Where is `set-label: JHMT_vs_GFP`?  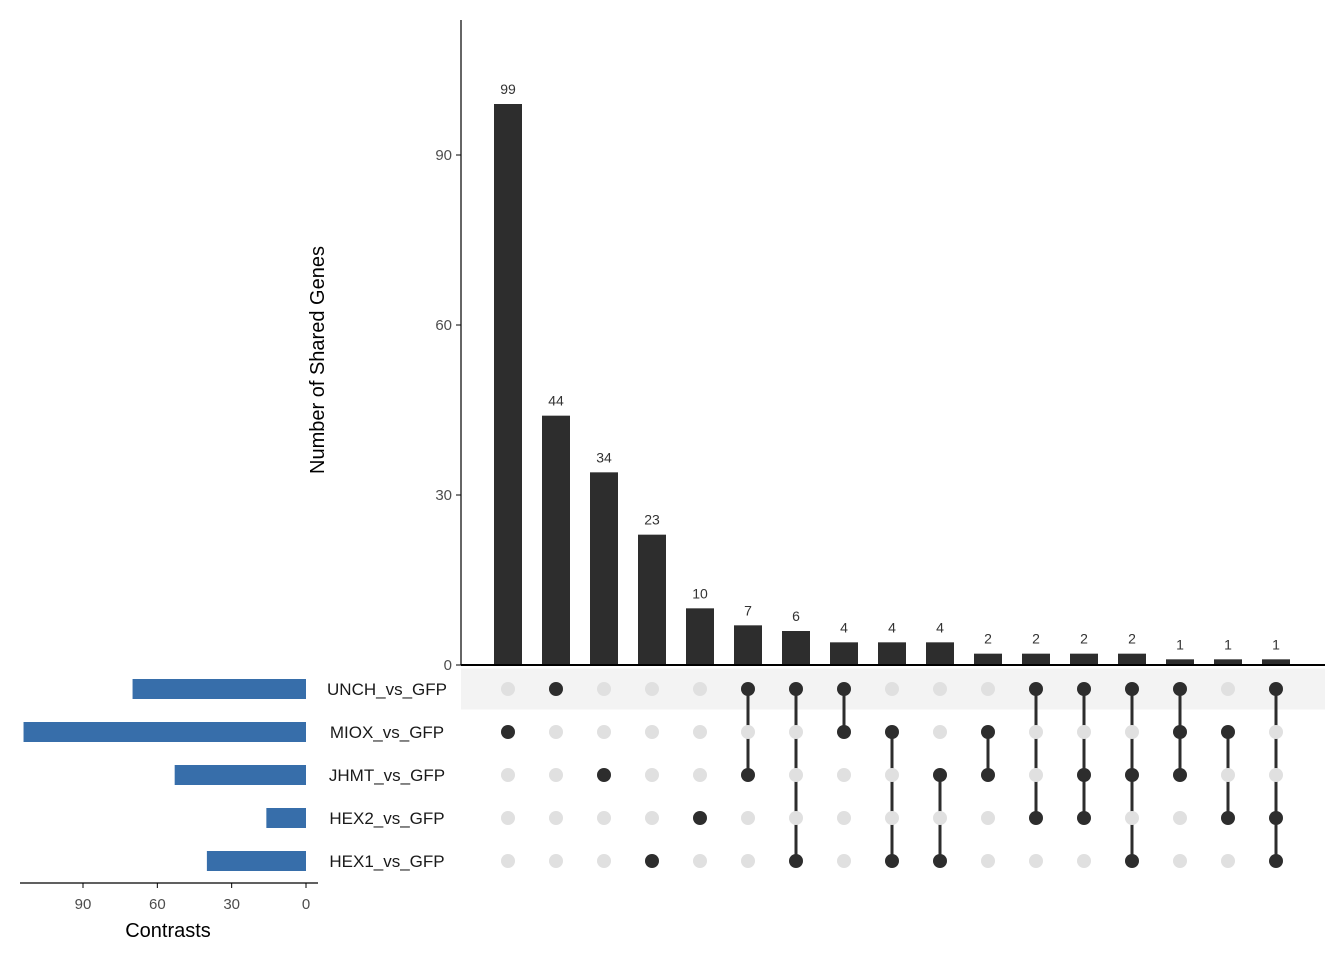 set-label: JHMT_vs_GFP is located at coordinates (387, 775).